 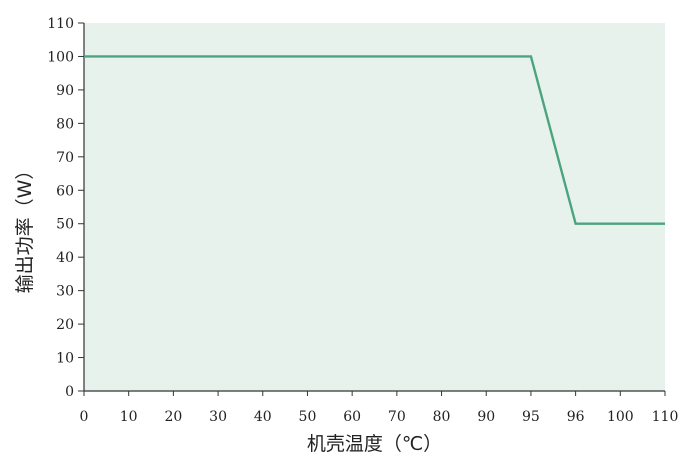 What do you see at coordinates (60, 24) in the screenshot?
I see `y-tick-label: 110` at bounding box center [60, 24].